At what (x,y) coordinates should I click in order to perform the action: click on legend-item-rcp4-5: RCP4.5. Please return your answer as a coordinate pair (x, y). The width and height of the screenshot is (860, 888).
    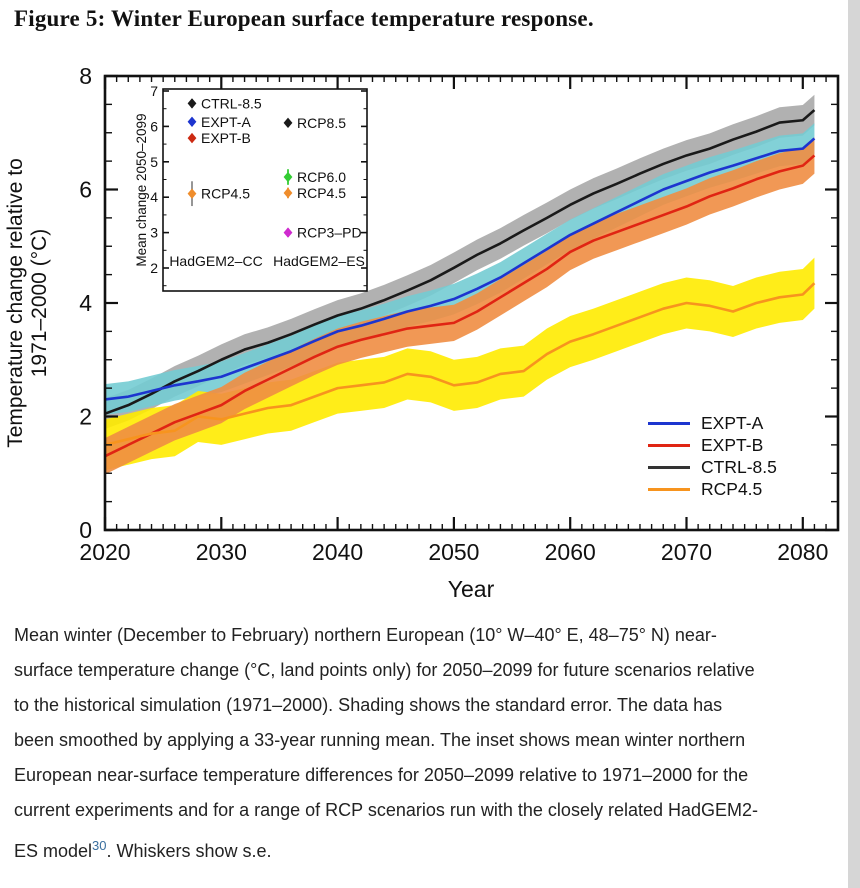
    Looking at the image, I should click on (712, 489).